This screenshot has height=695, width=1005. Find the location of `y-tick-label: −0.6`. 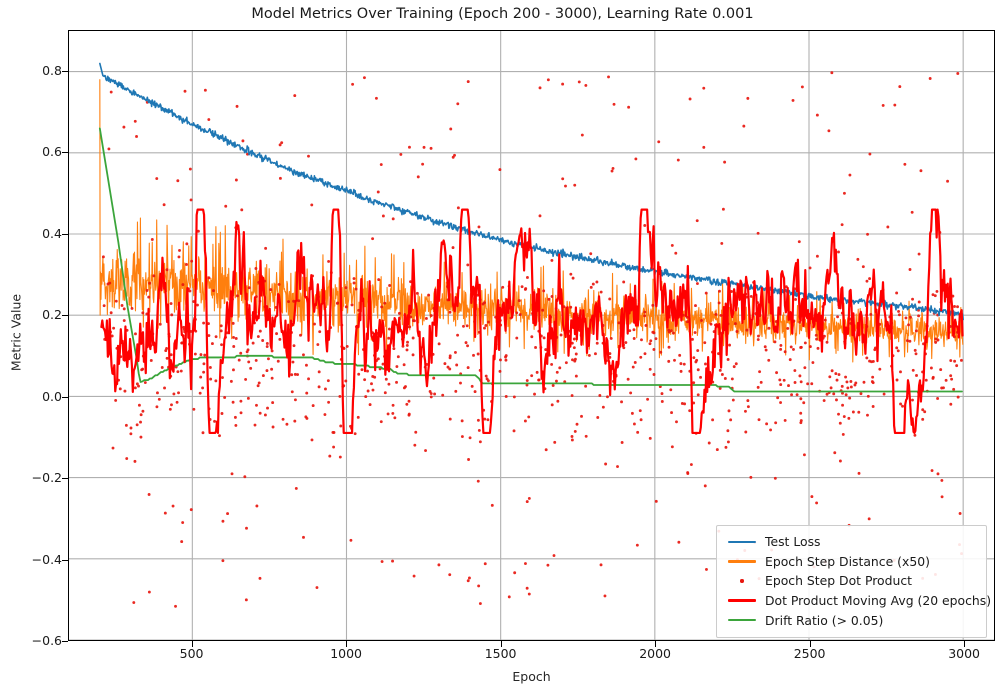

y-tick-label: −0.6 is located at coordinates (46, 640).